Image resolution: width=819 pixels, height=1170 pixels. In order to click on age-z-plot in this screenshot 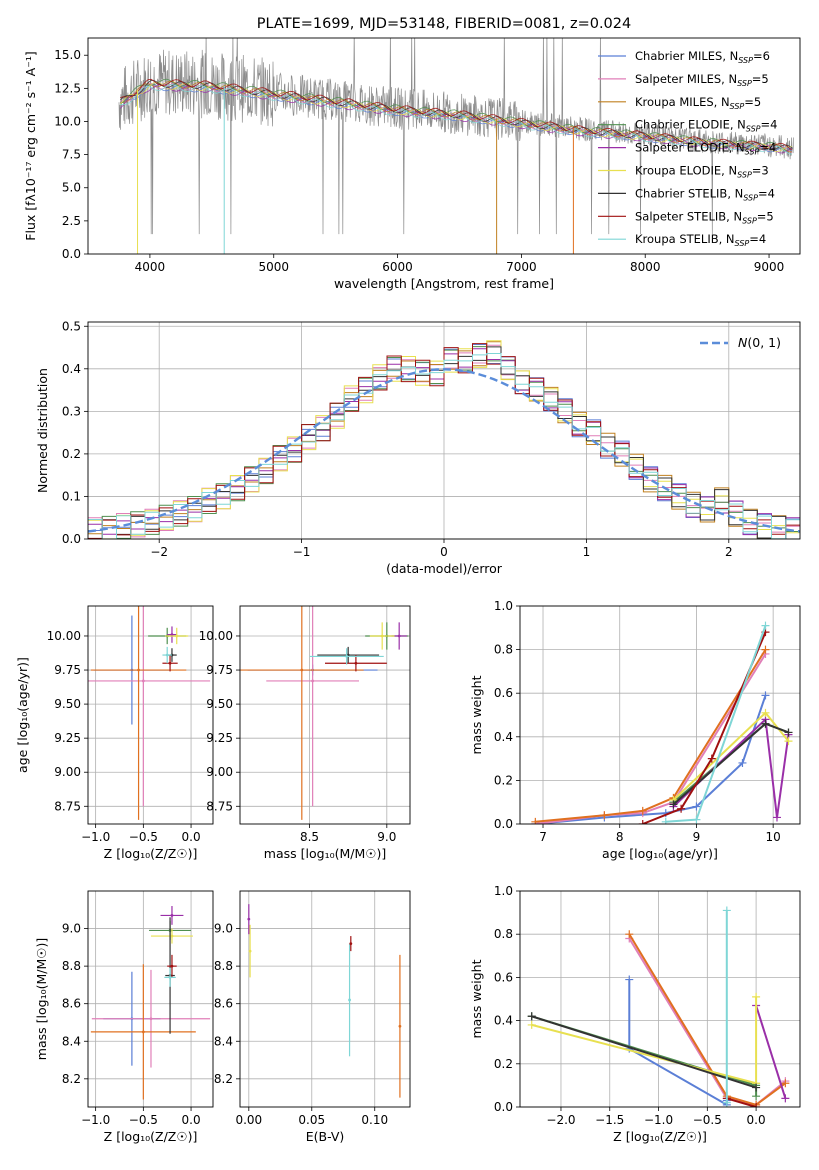, I will do `click(149, 713)`.